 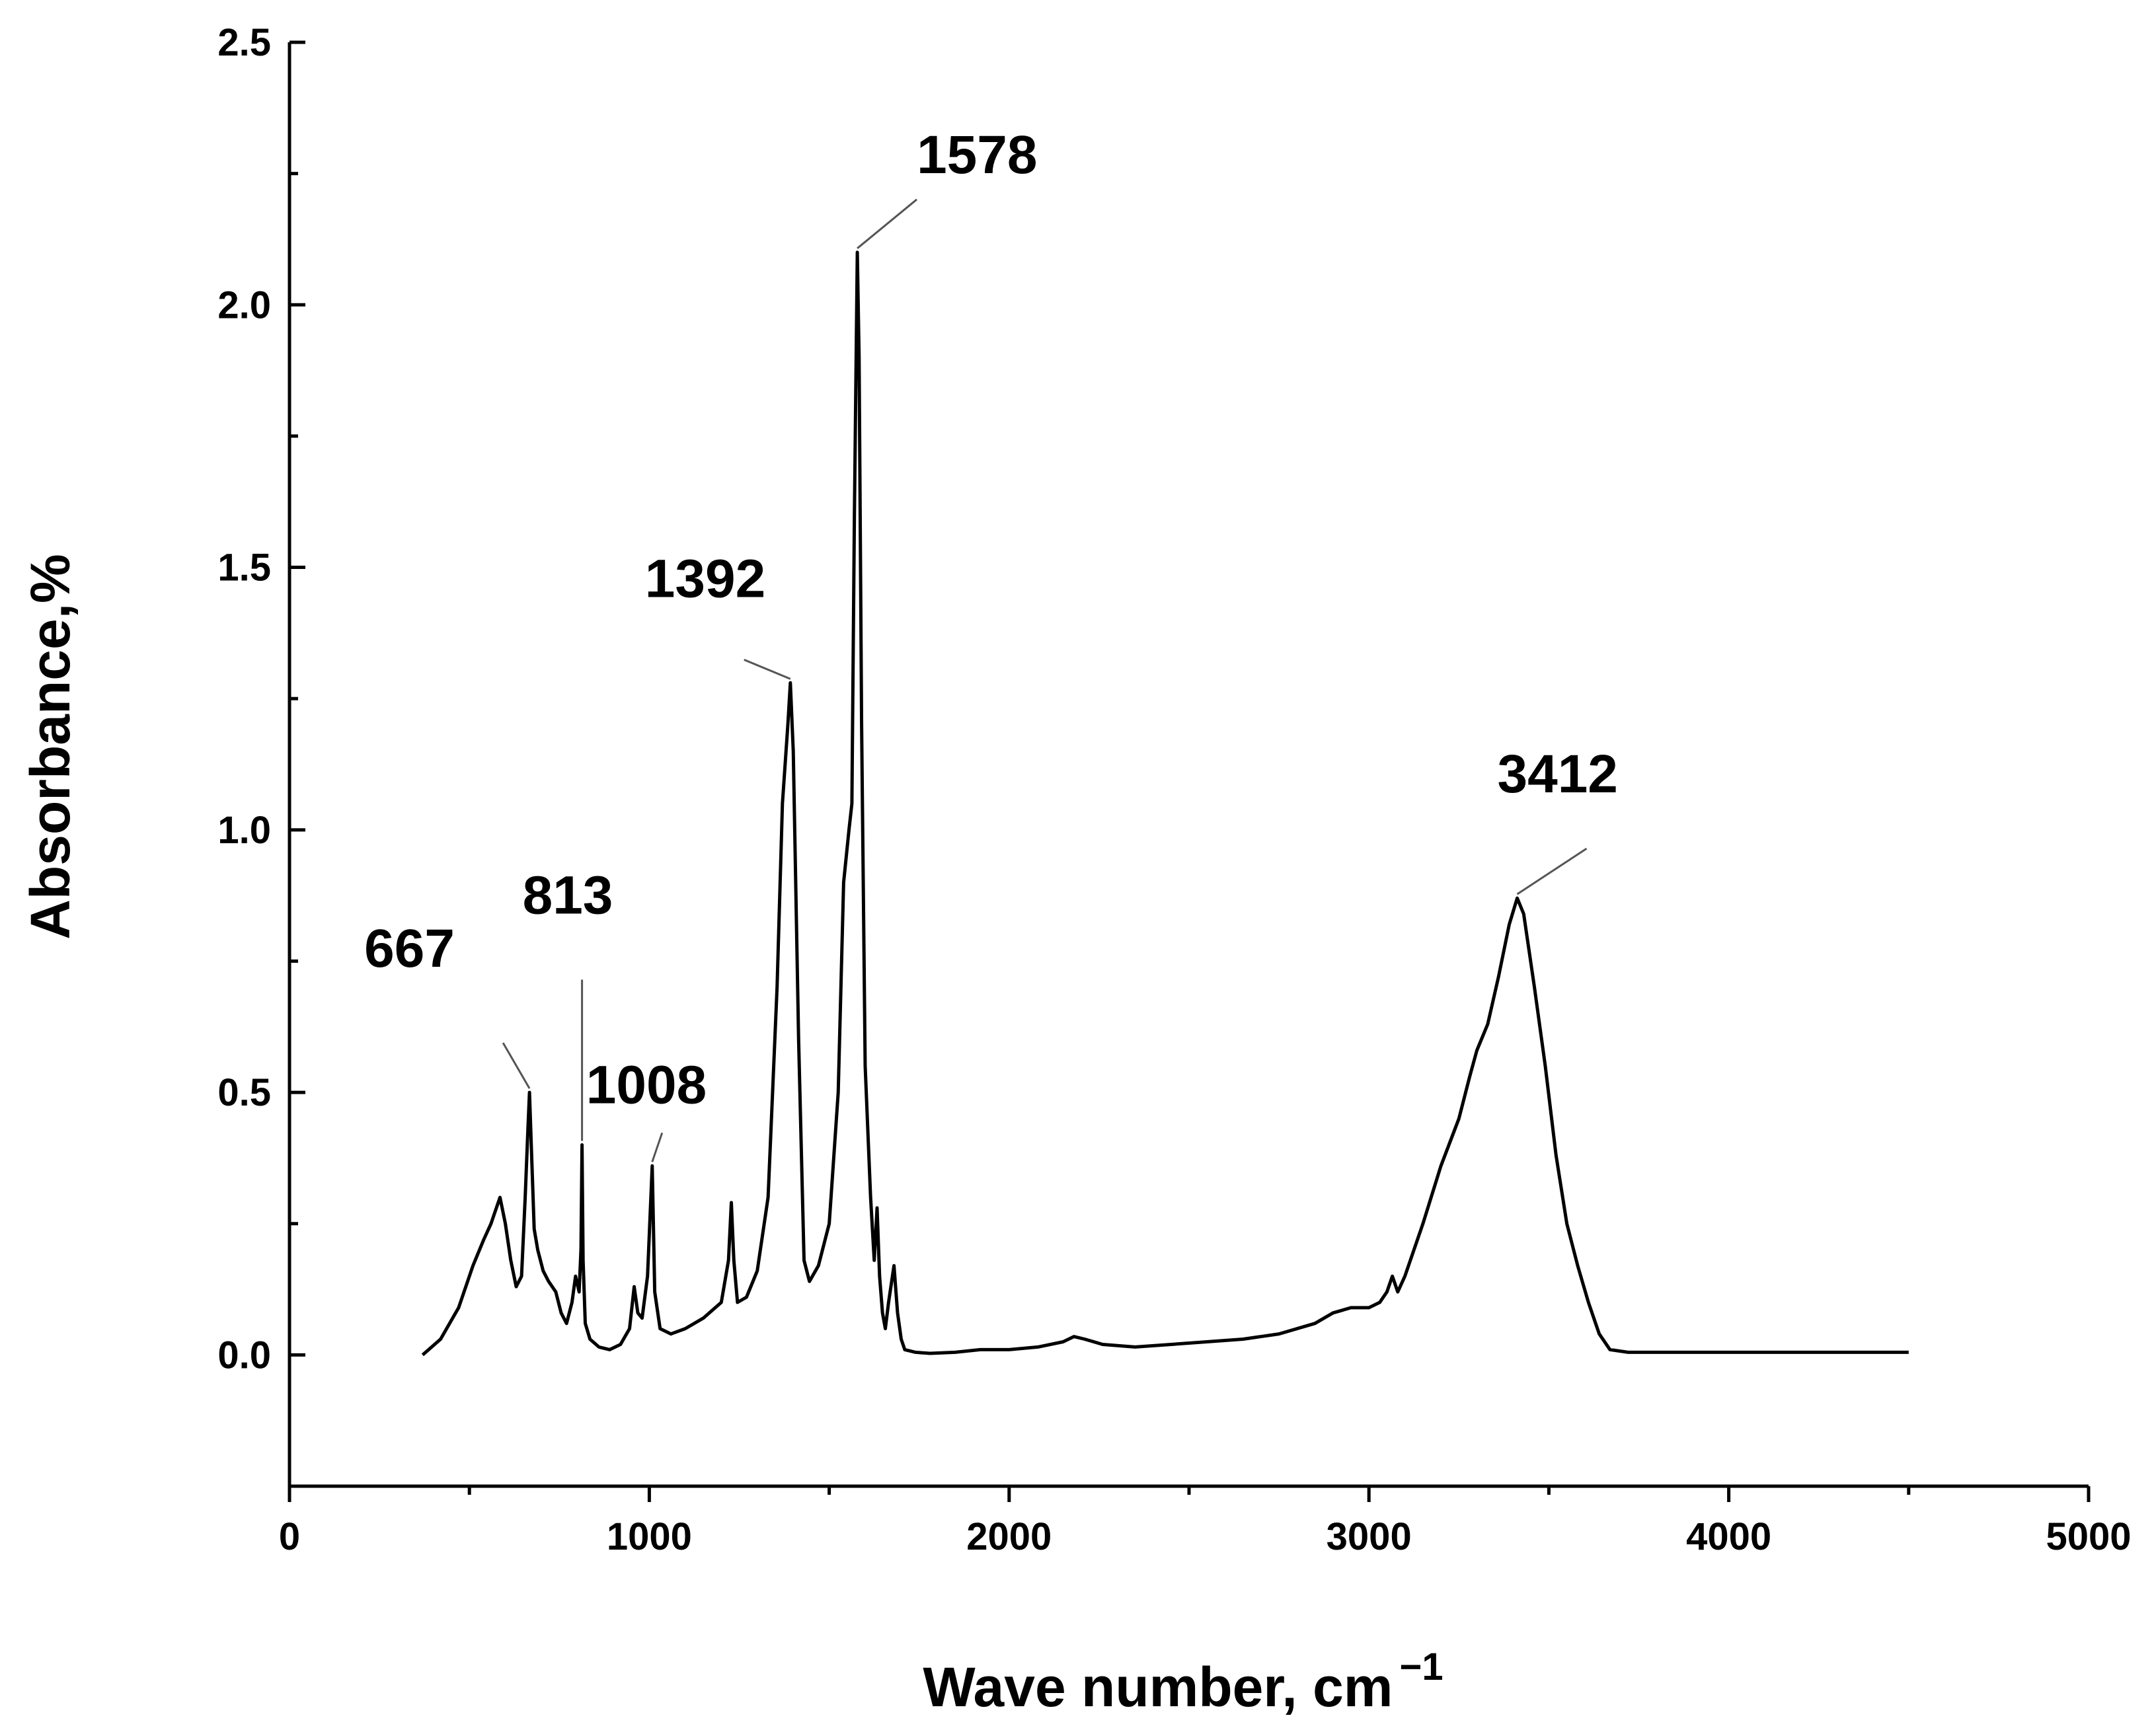 What do you see at coordinates (1557, 774) in the screenshot?
I see `peak-label-3412: 3412` at bounding box center [1557, 774].